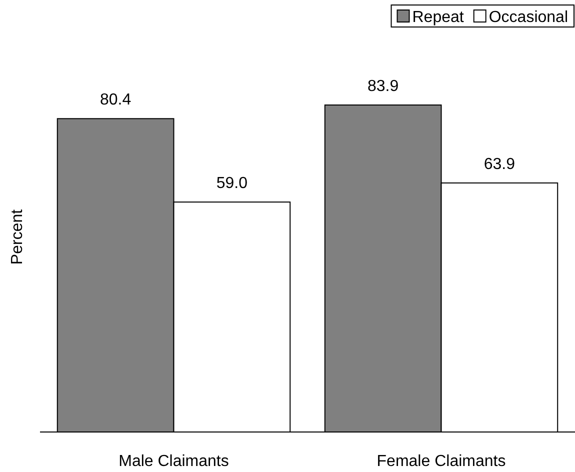  I want to click on x-tick-label: Female Claimants, so click(441, 461).